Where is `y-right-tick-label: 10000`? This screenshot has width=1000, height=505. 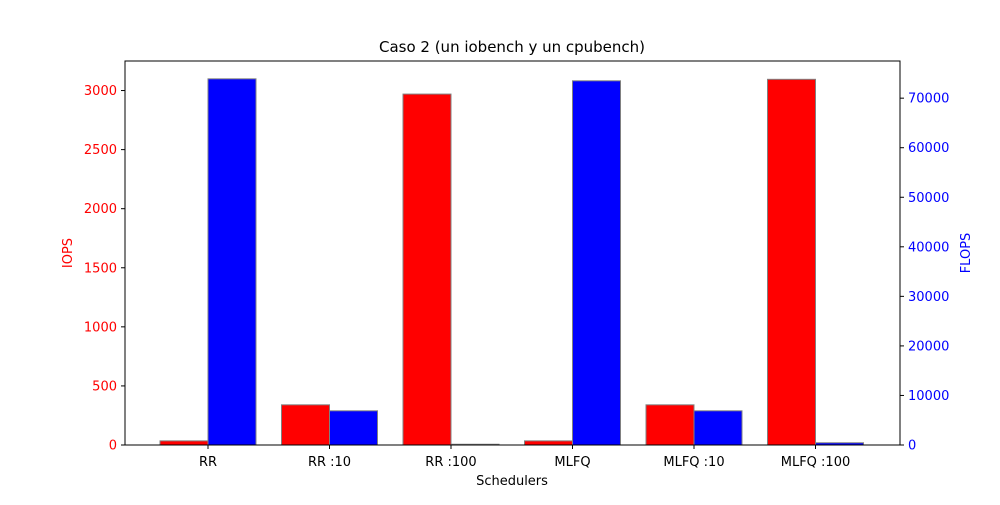
y-right-tick-label: 10000 is located at coordinates (928, 396).